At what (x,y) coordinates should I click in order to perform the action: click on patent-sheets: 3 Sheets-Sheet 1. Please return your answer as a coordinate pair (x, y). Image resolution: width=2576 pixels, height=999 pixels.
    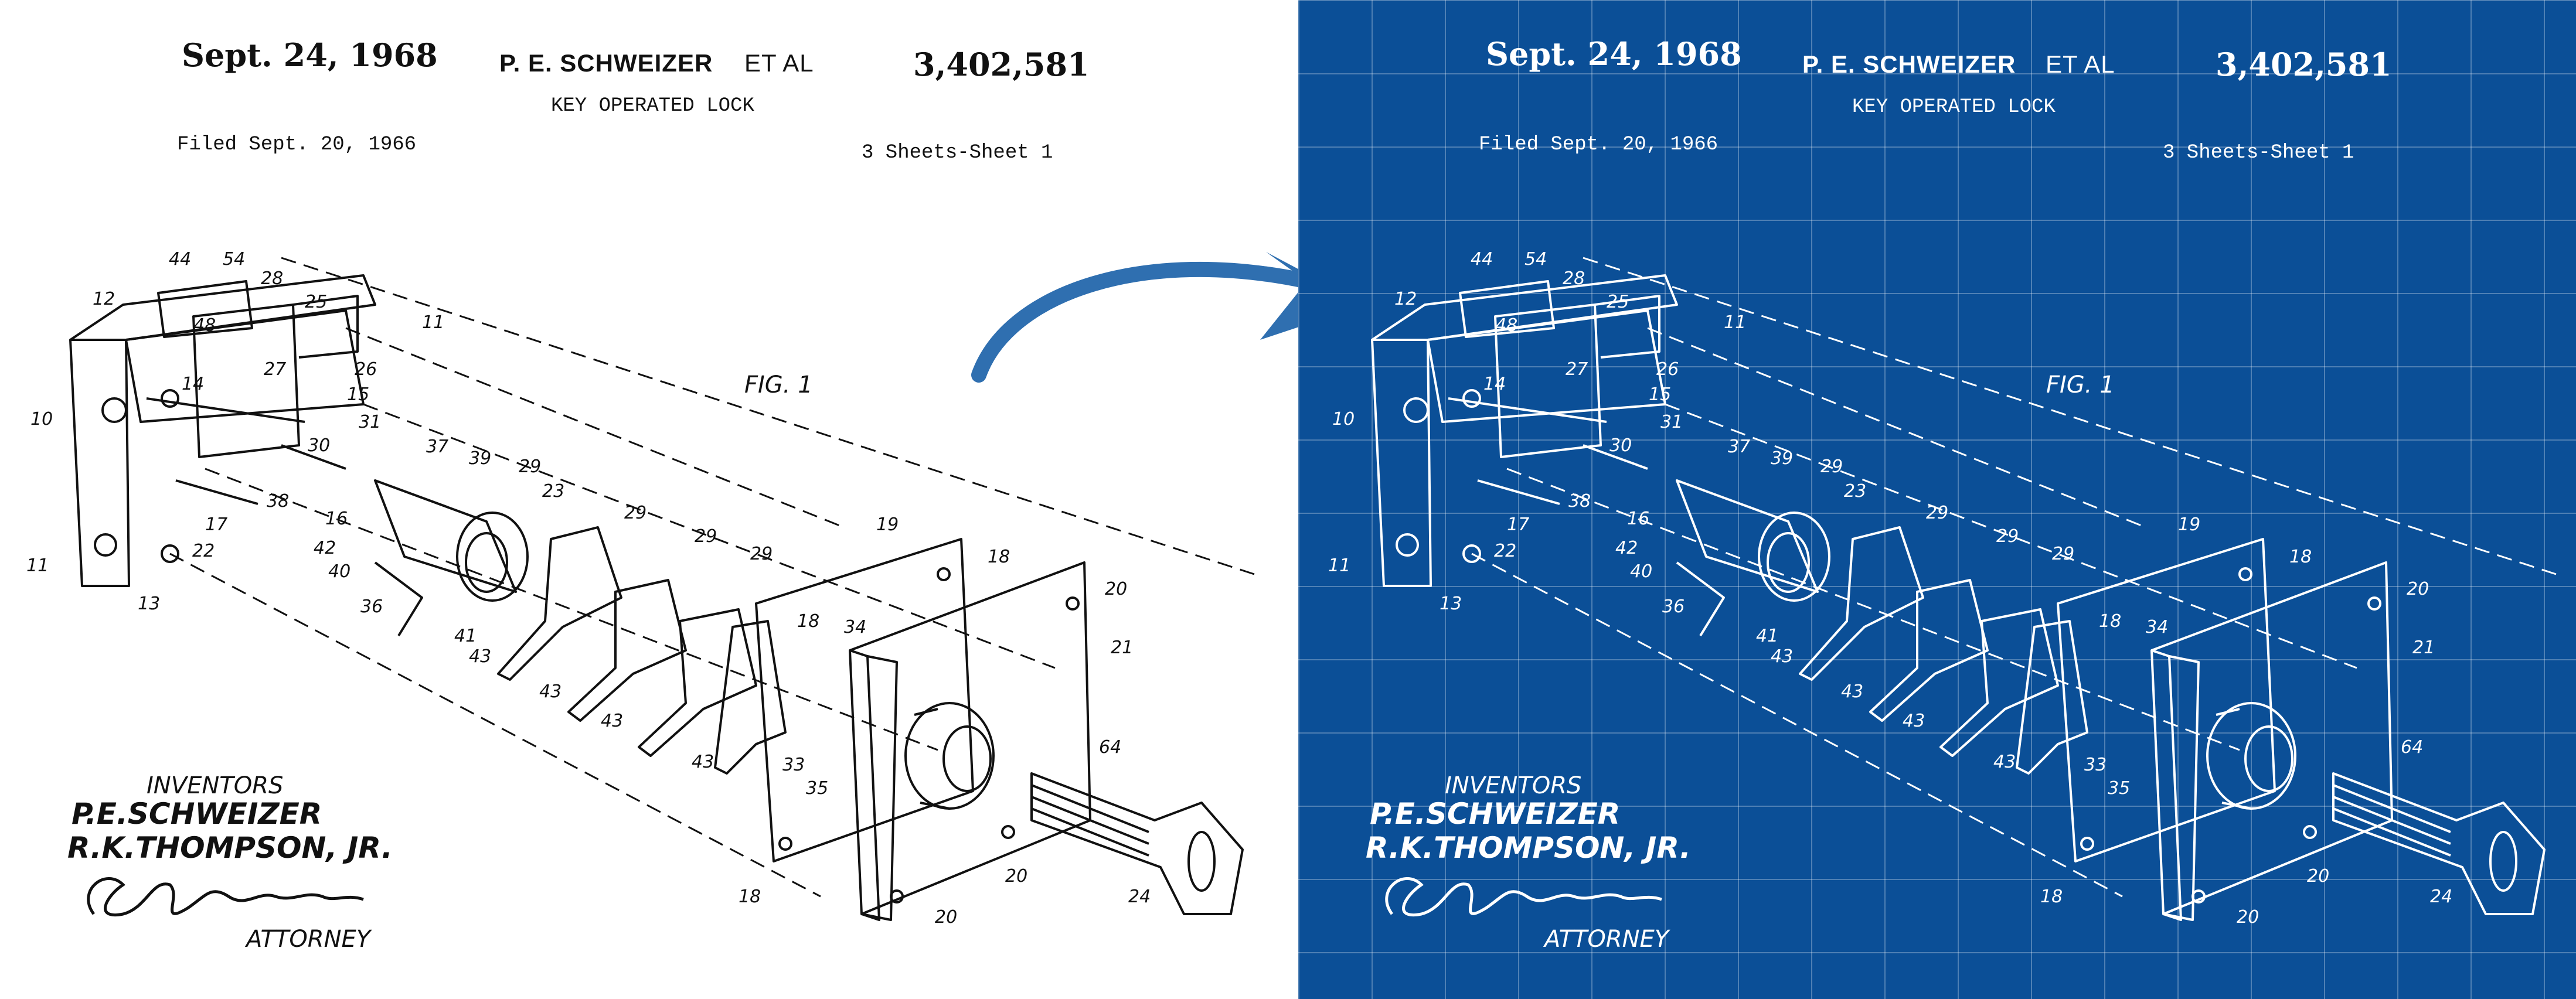
    Looking at the image, I should click on (957, 153).